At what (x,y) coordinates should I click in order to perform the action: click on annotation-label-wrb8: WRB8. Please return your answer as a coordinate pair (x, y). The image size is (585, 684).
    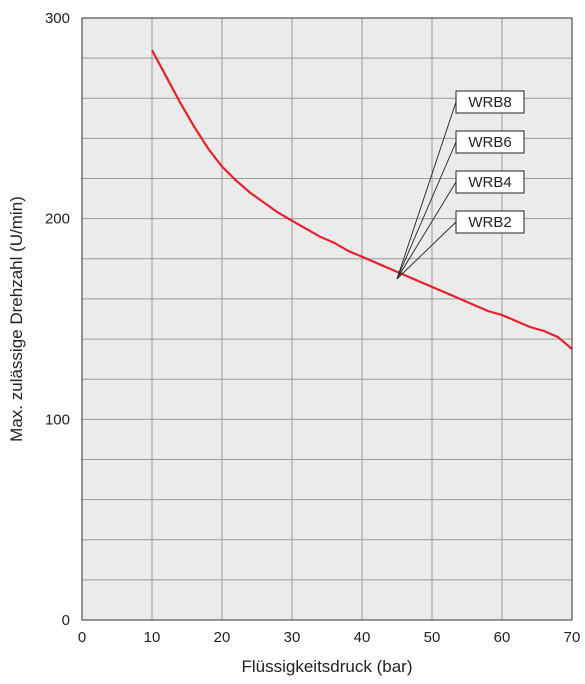
    Looking at the image, I should click on (489, 102).